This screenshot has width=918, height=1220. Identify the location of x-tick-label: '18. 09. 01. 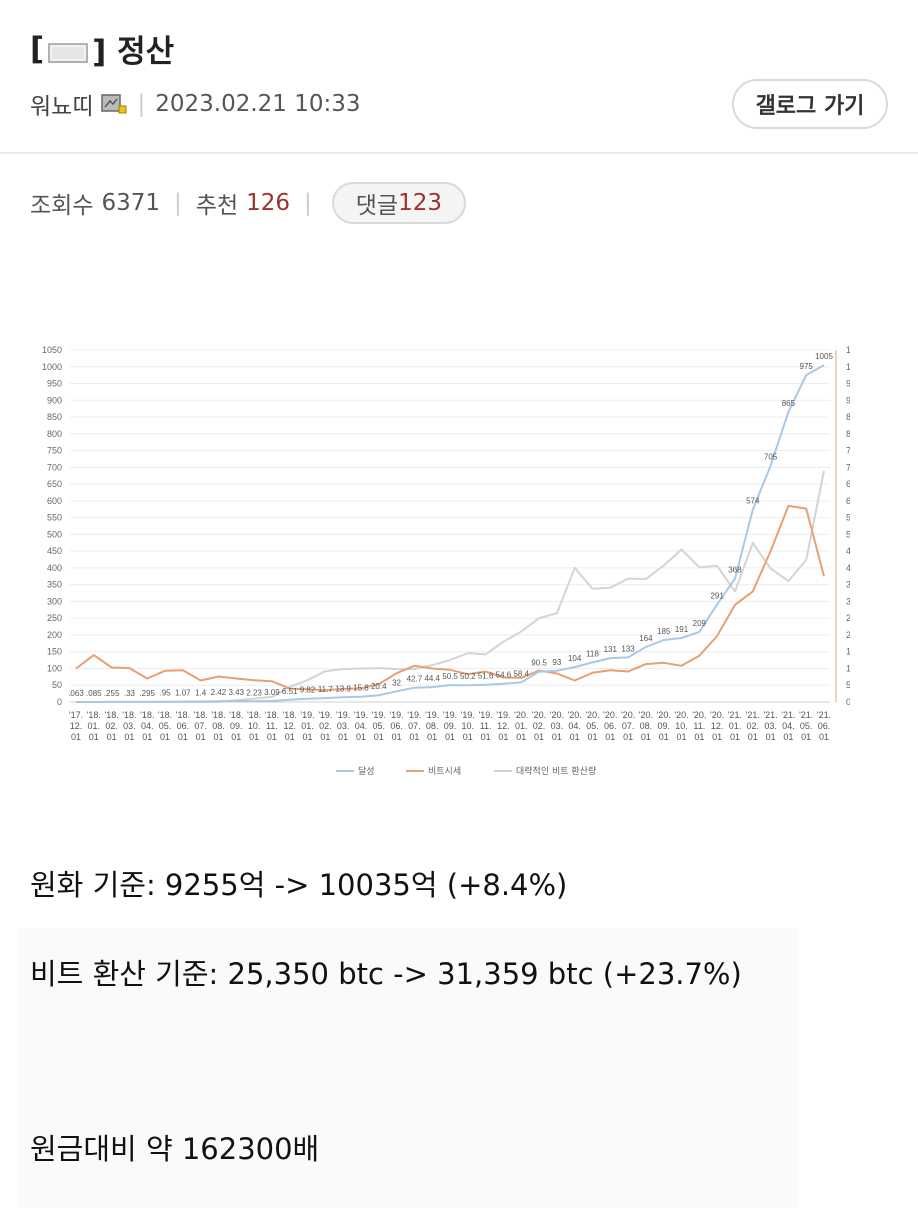
(236, 726).